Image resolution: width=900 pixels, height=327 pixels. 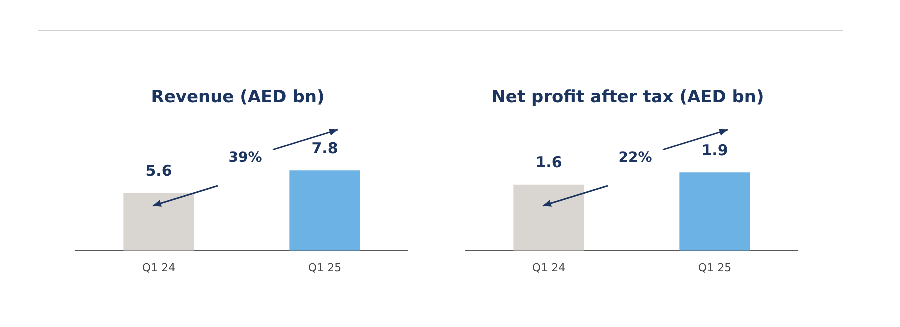 I want to click on chart-title: Net profit after tax (AED bn), so click(x=628, y=98).